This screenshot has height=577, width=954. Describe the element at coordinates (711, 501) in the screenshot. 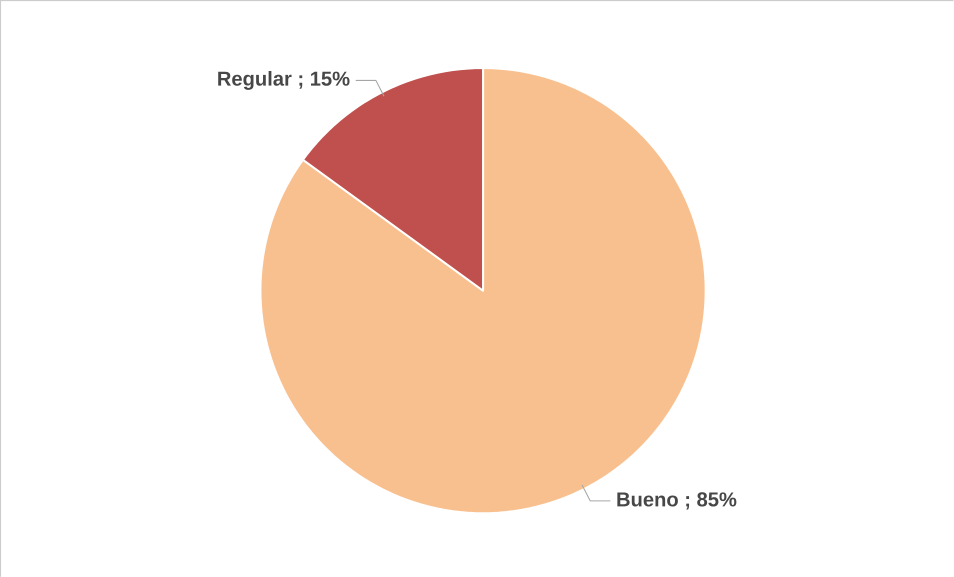

I see `data-label: ; 85%` at that location.